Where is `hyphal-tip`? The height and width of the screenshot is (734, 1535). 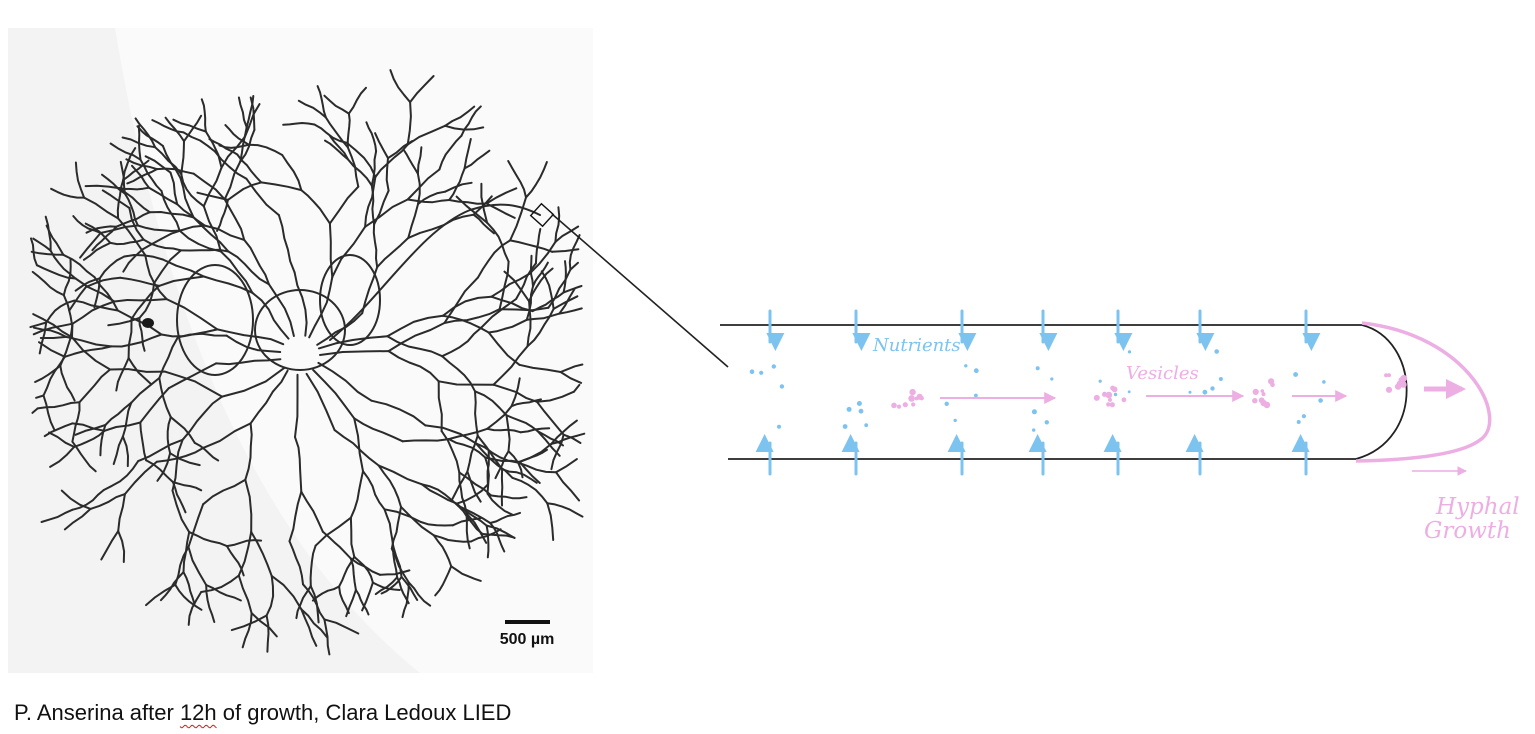 hyphal-tip is located at coordinates (1381, 392).